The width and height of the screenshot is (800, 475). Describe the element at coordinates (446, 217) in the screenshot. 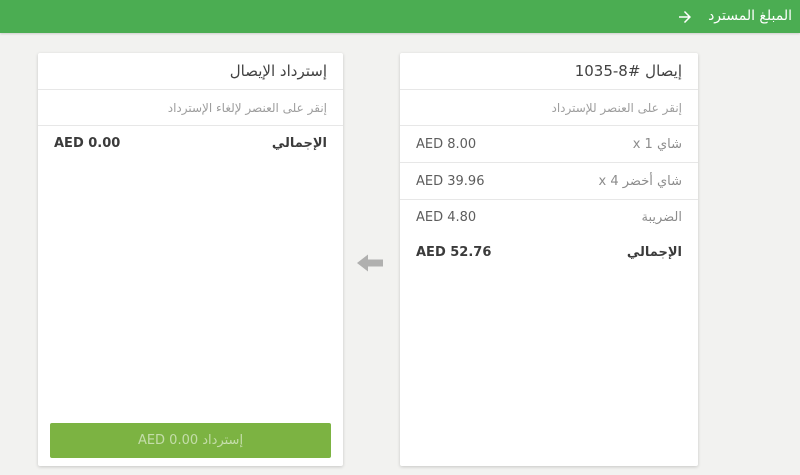

I see `tax-amount: AED 4.80` at that location.